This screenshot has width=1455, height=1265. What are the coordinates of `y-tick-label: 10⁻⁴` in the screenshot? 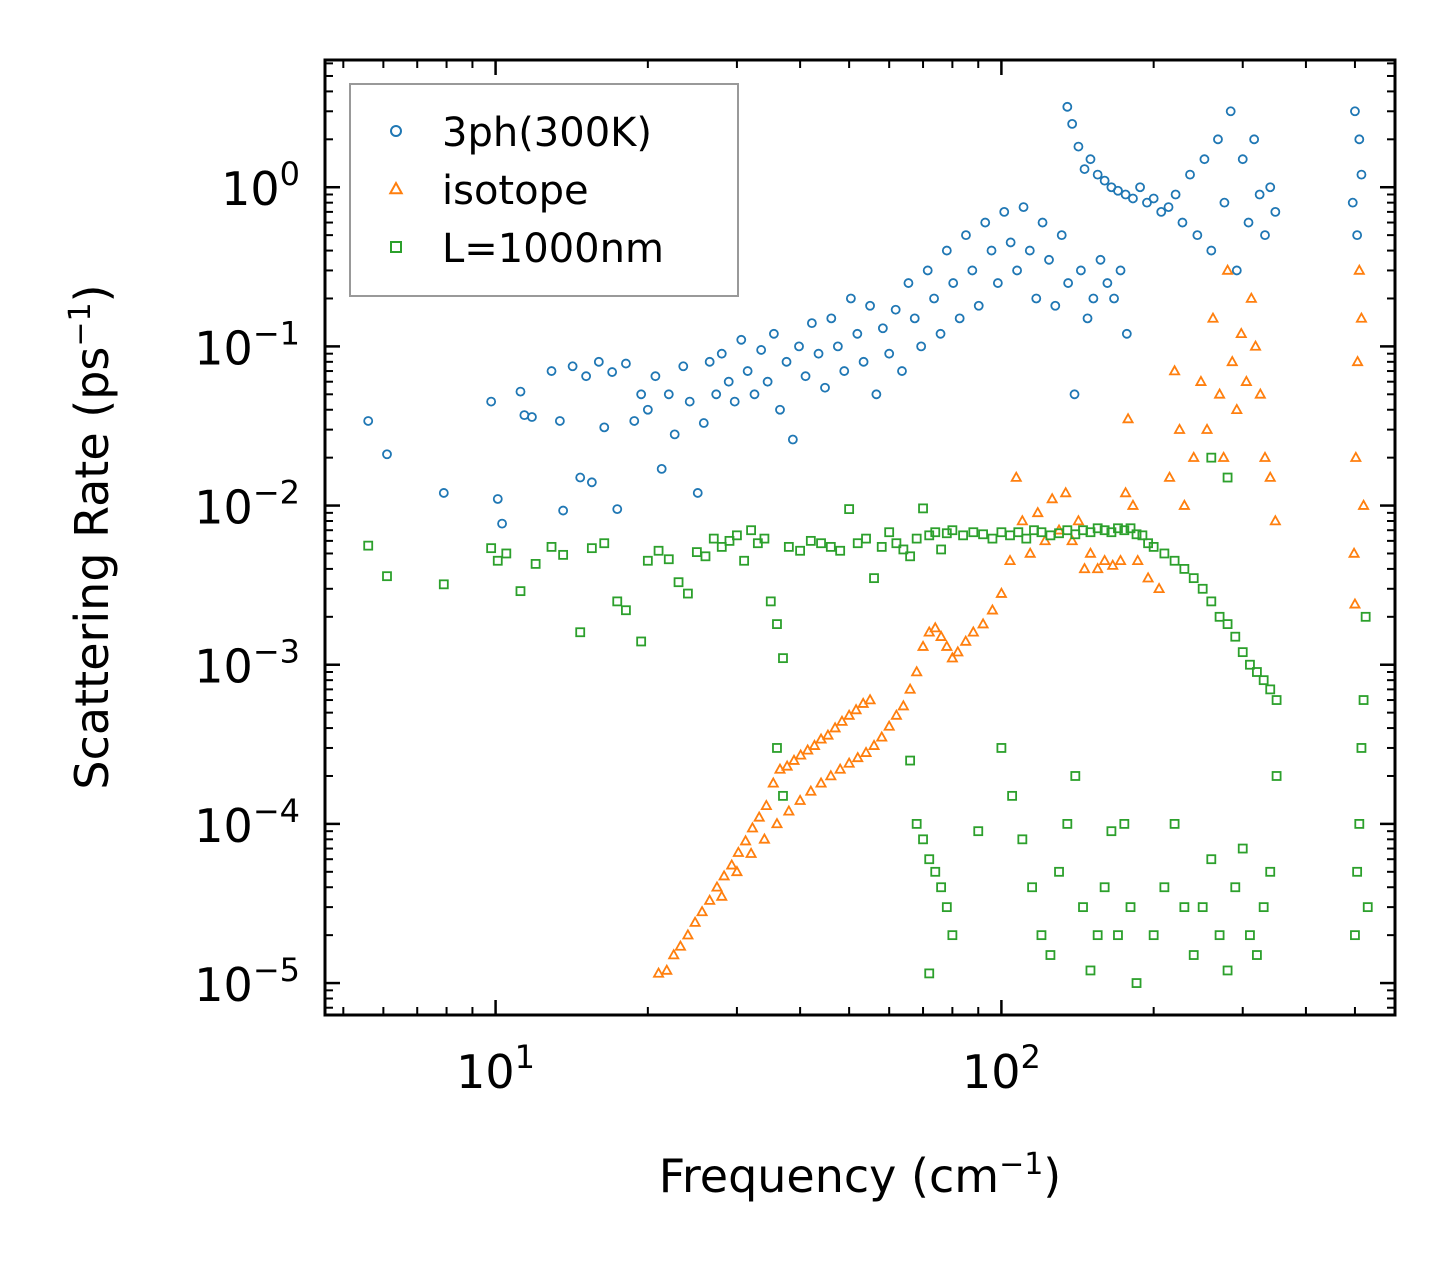 It's located at (247, 822).